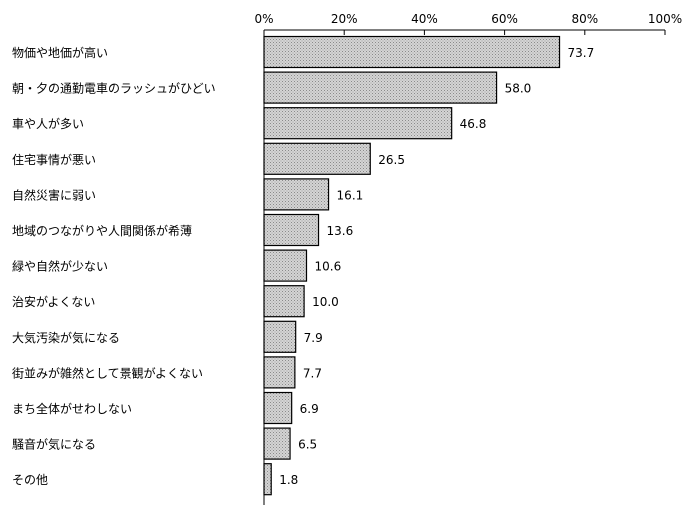  I want to click on x-tick-label: 20%, so click(344, 19).